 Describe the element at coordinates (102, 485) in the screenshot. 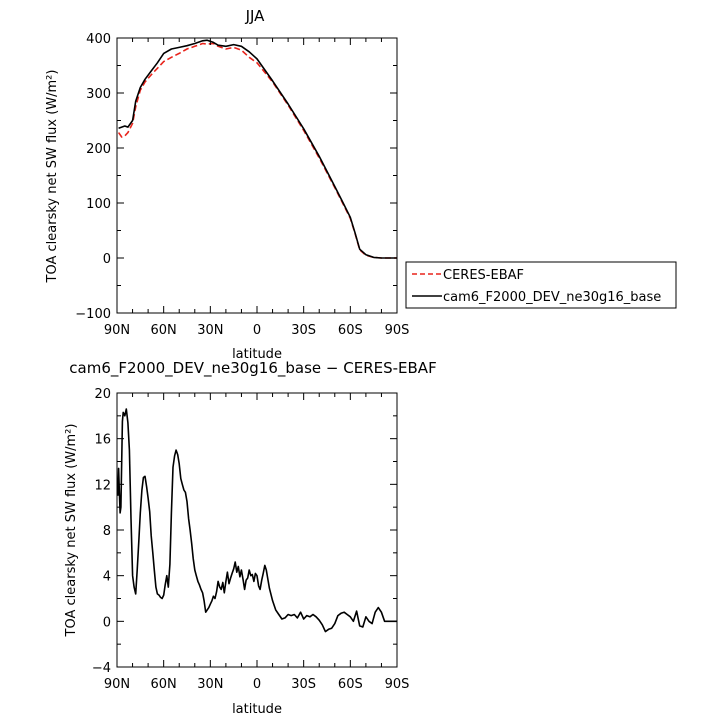

I see `bottom-y-tick-label: 12` at that location.